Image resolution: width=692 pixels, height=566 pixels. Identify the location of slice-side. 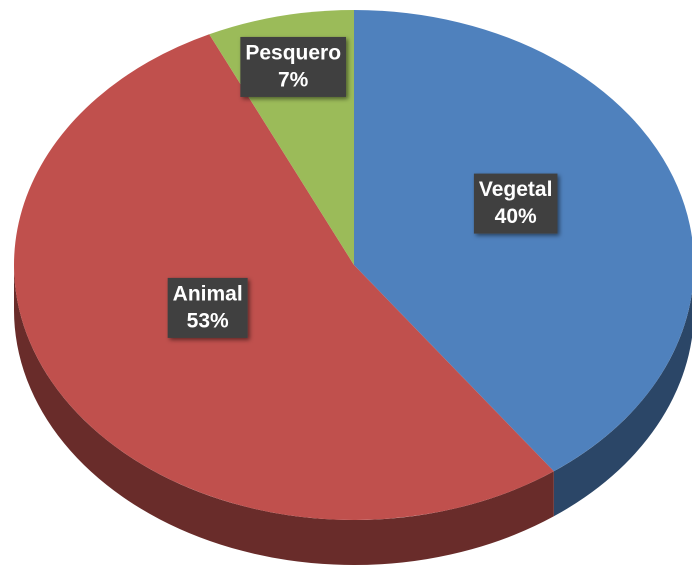
(622, 404).